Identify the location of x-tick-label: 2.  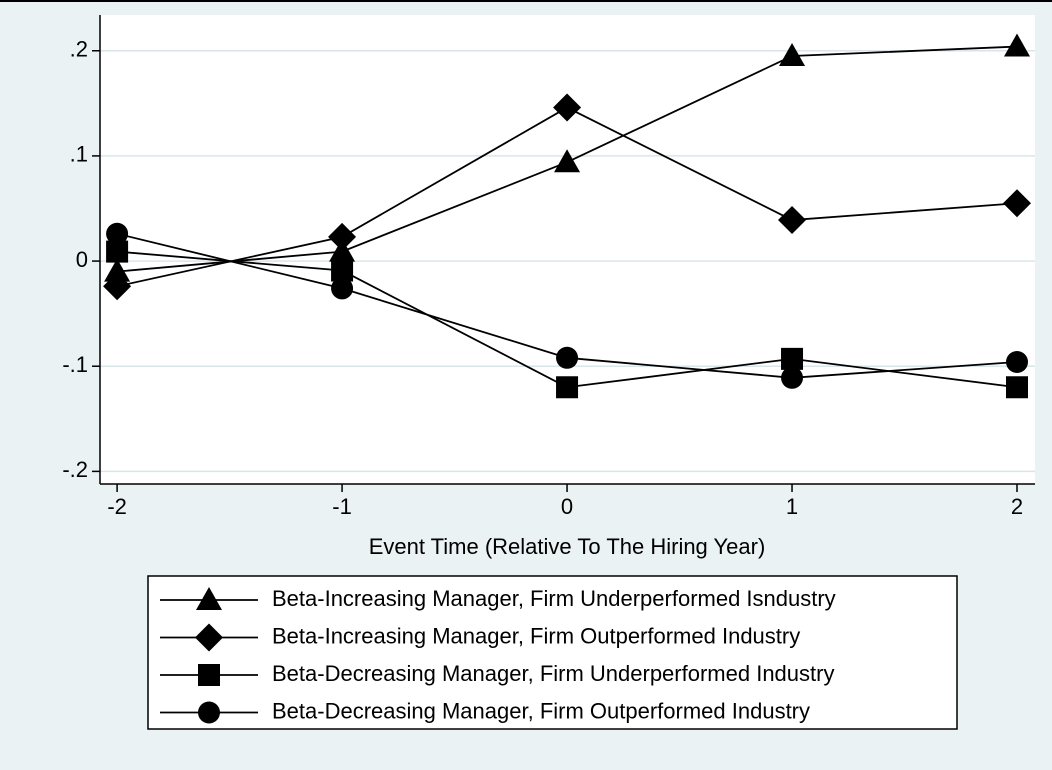
(1017, 506).